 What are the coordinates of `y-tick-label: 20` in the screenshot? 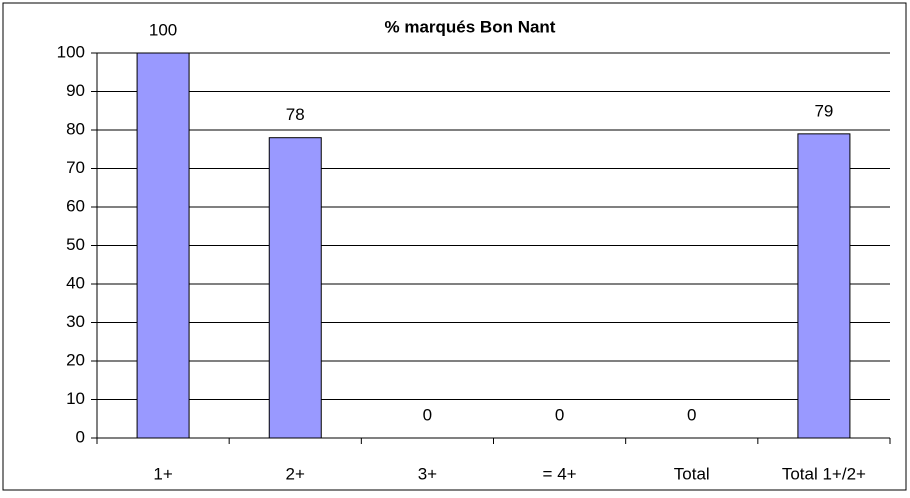 It's located at (75, 359).